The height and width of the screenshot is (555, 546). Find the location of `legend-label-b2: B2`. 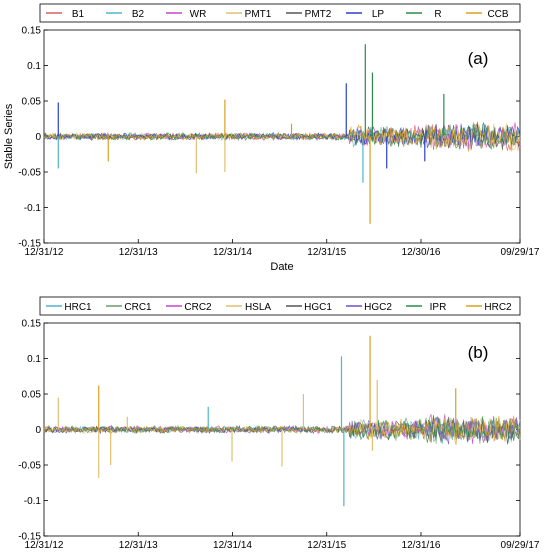

legend-label-b2: B2 is located at coordinates (138, 14).